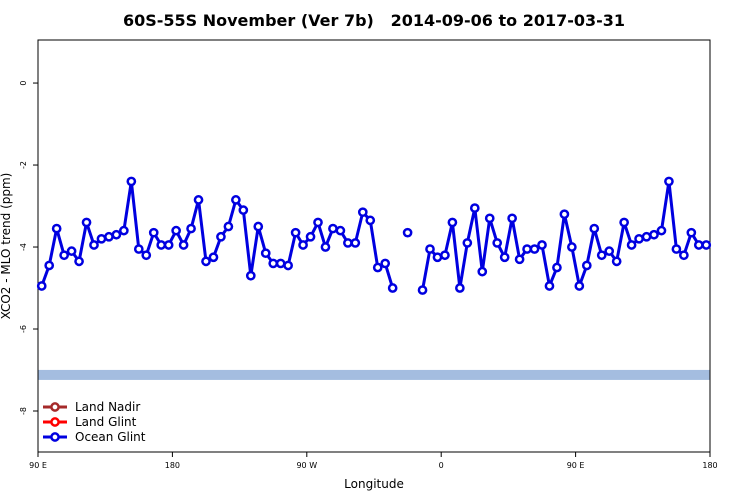 Image resolution: width=750 pixels, height=500 pixels. I want to click on y-tick-label: -6, so click(23, 329).